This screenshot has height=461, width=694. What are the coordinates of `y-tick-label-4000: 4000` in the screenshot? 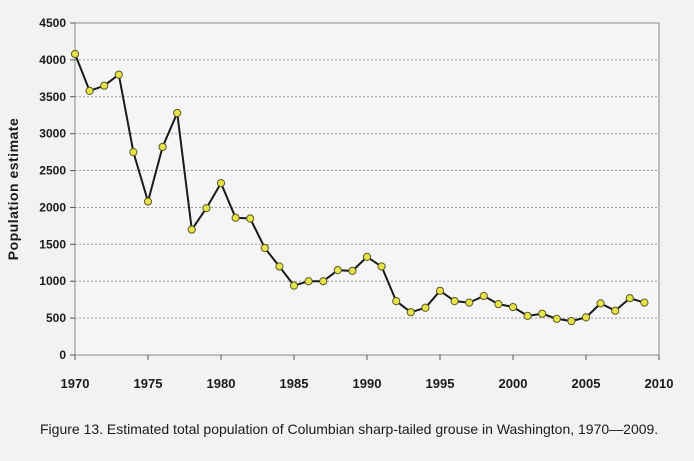 It's located at (52, 60).